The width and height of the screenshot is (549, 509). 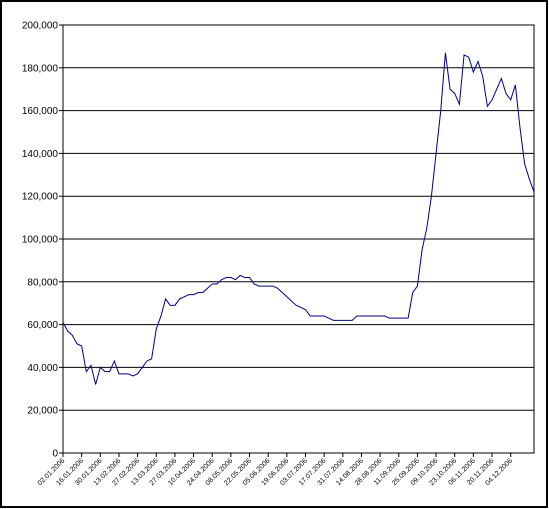 What do you see at coordinates (42, 368) in the screenshot?
I see `y-tick-label: 40,000` at bounding box center [42, 368].